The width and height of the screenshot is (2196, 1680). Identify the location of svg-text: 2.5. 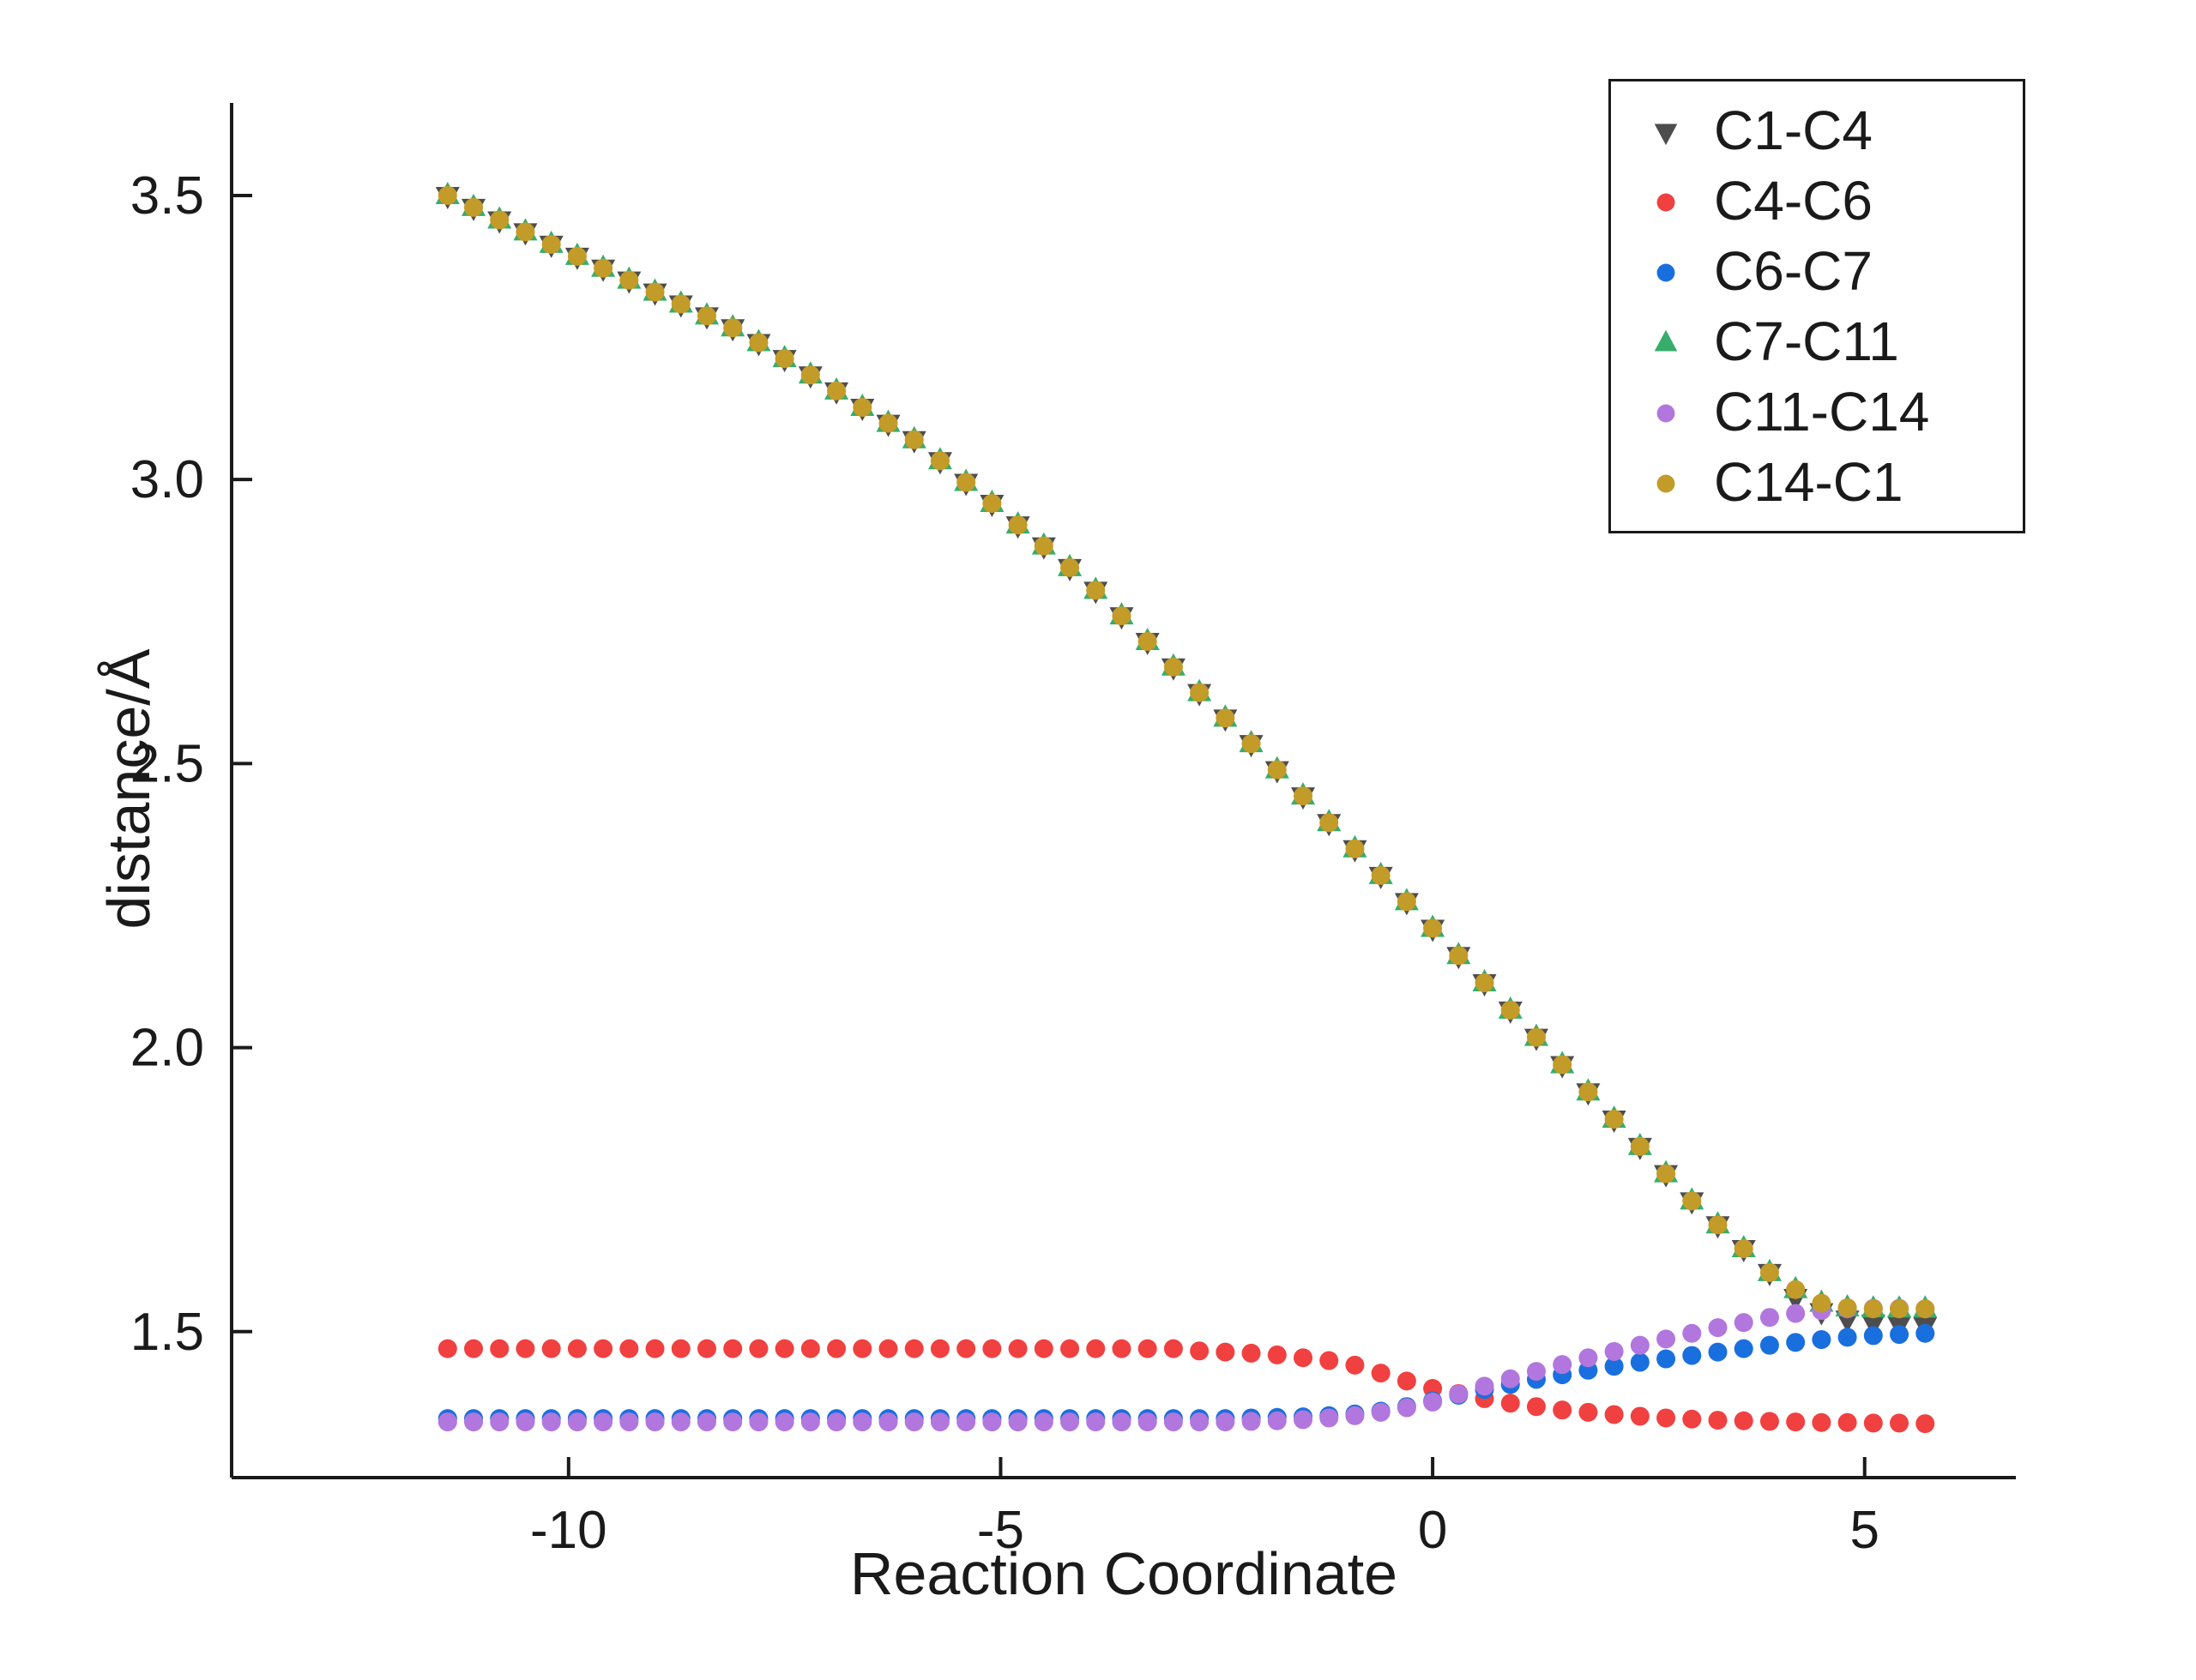
(167, 763).